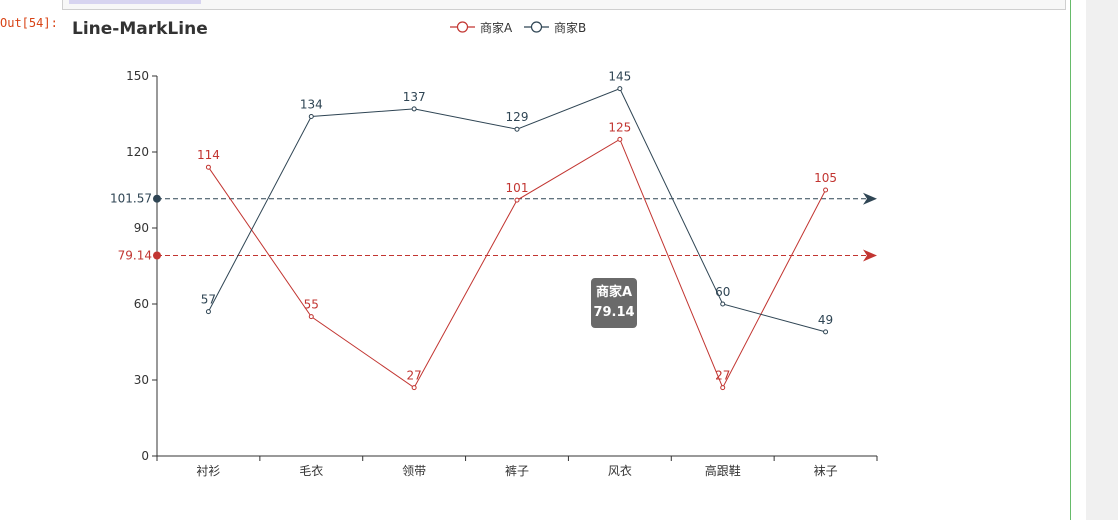 This screenshot has height=520, width=1118. What do you see at coordinates (414, 97) in the screenshot?
I see `data-label: 137` at bounding box center [414, 97].